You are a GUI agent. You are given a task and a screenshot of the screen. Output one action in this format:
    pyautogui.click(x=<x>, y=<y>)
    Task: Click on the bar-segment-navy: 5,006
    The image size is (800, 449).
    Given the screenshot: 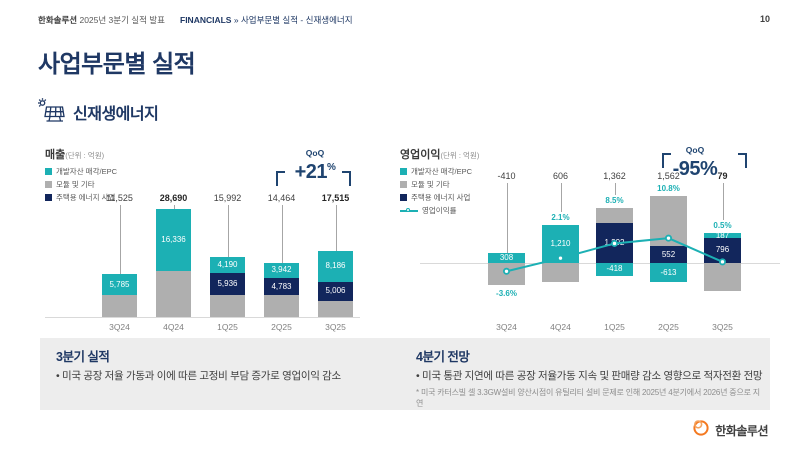 What is the action you would take?
    pyautogui.click(x=335, y=291)
    